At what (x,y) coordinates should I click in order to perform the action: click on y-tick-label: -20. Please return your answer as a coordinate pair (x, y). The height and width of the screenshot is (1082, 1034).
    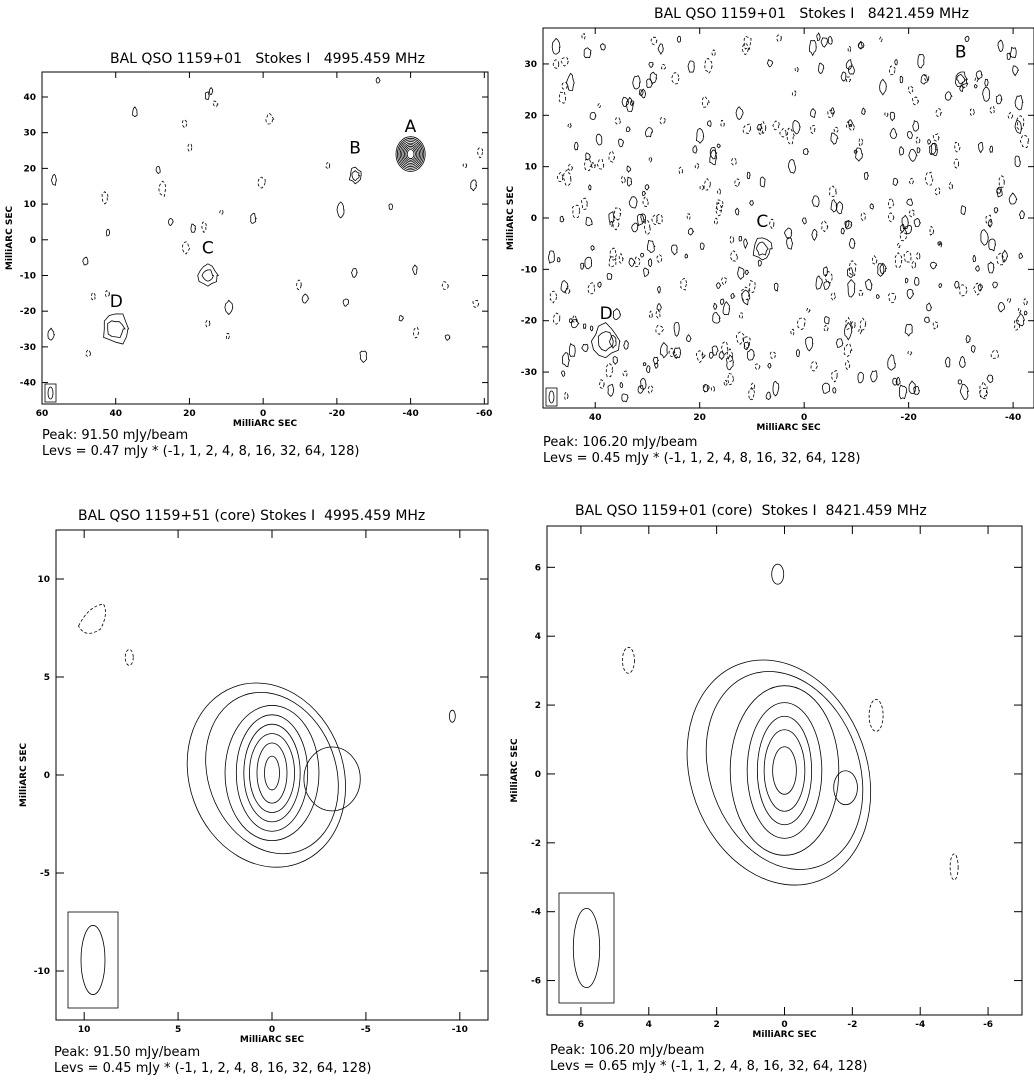
    Looking at the image, I should click on (529, 322).